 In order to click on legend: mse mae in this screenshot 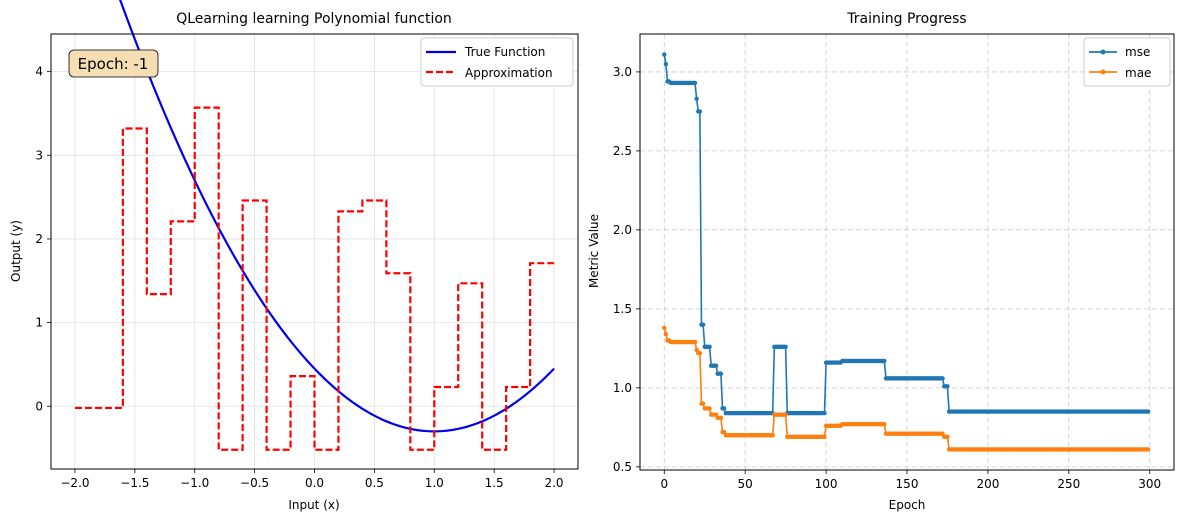, I will do `click(1127, 62)`.